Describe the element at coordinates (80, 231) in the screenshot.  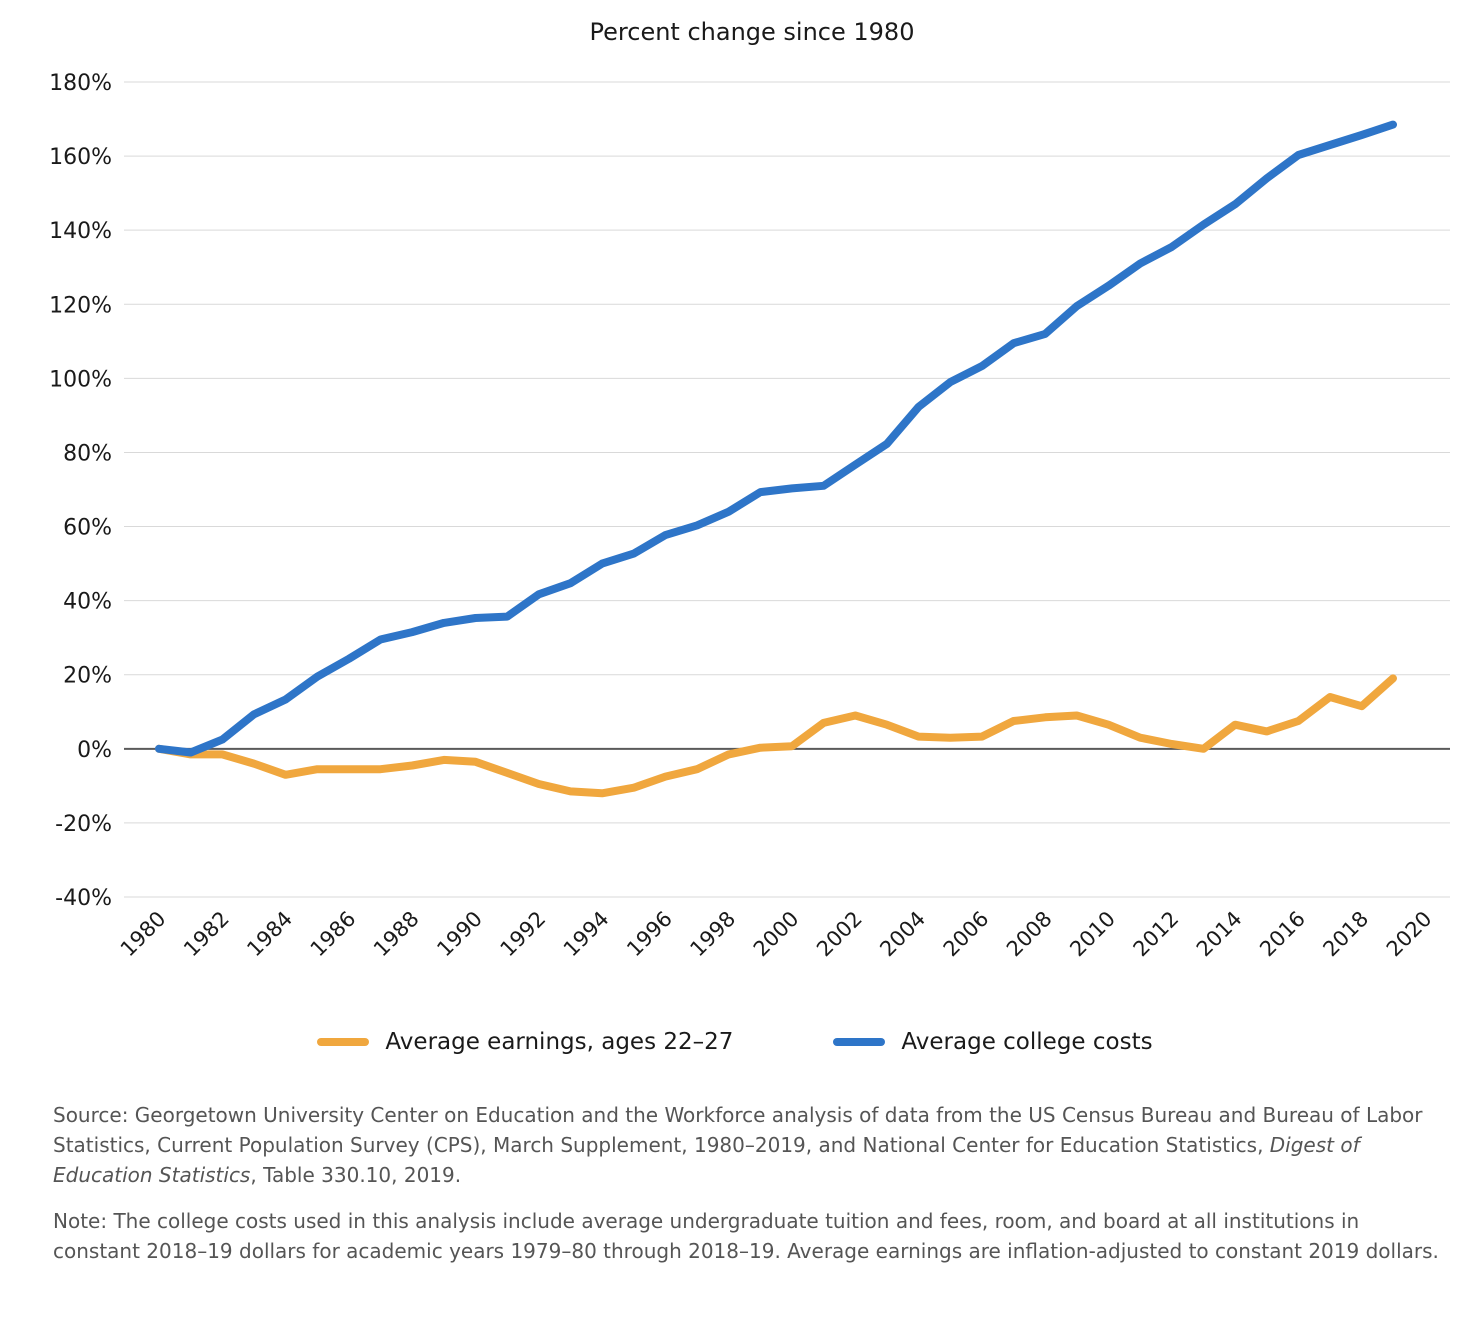
I see `y-tick-label: 140%` at that location.